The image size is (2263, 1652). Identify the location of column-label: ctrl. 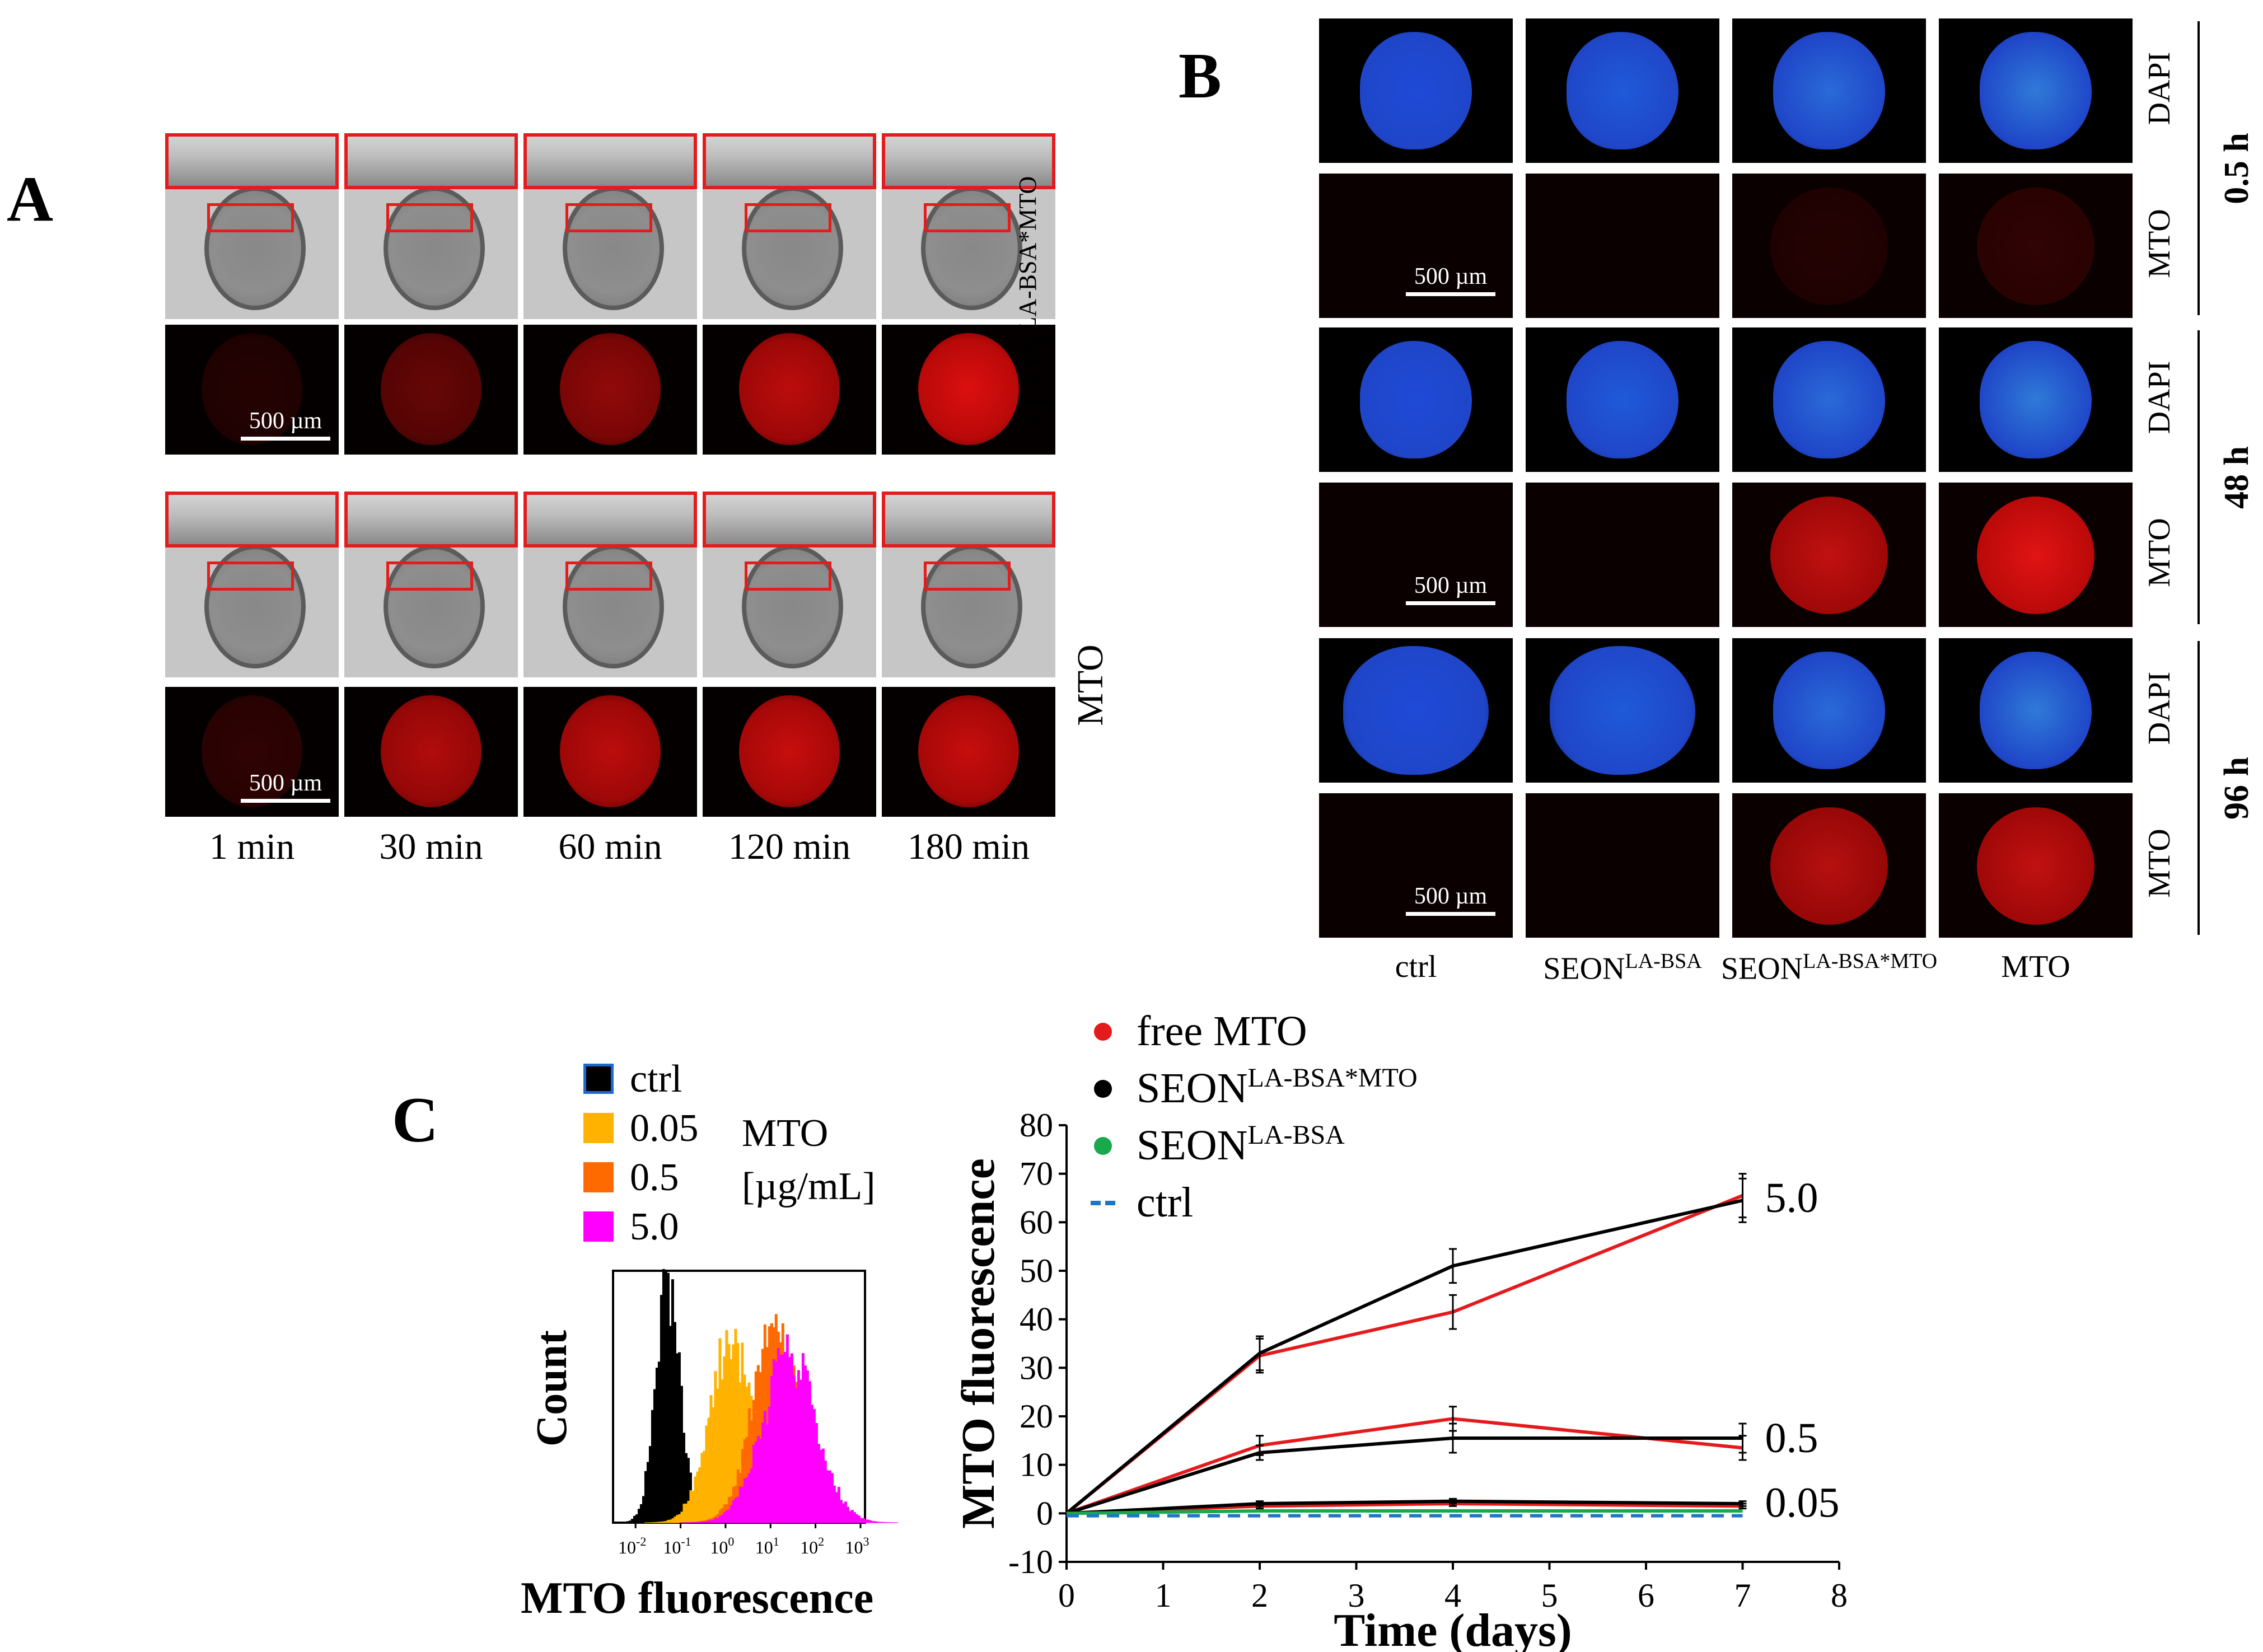
(1416, 967).